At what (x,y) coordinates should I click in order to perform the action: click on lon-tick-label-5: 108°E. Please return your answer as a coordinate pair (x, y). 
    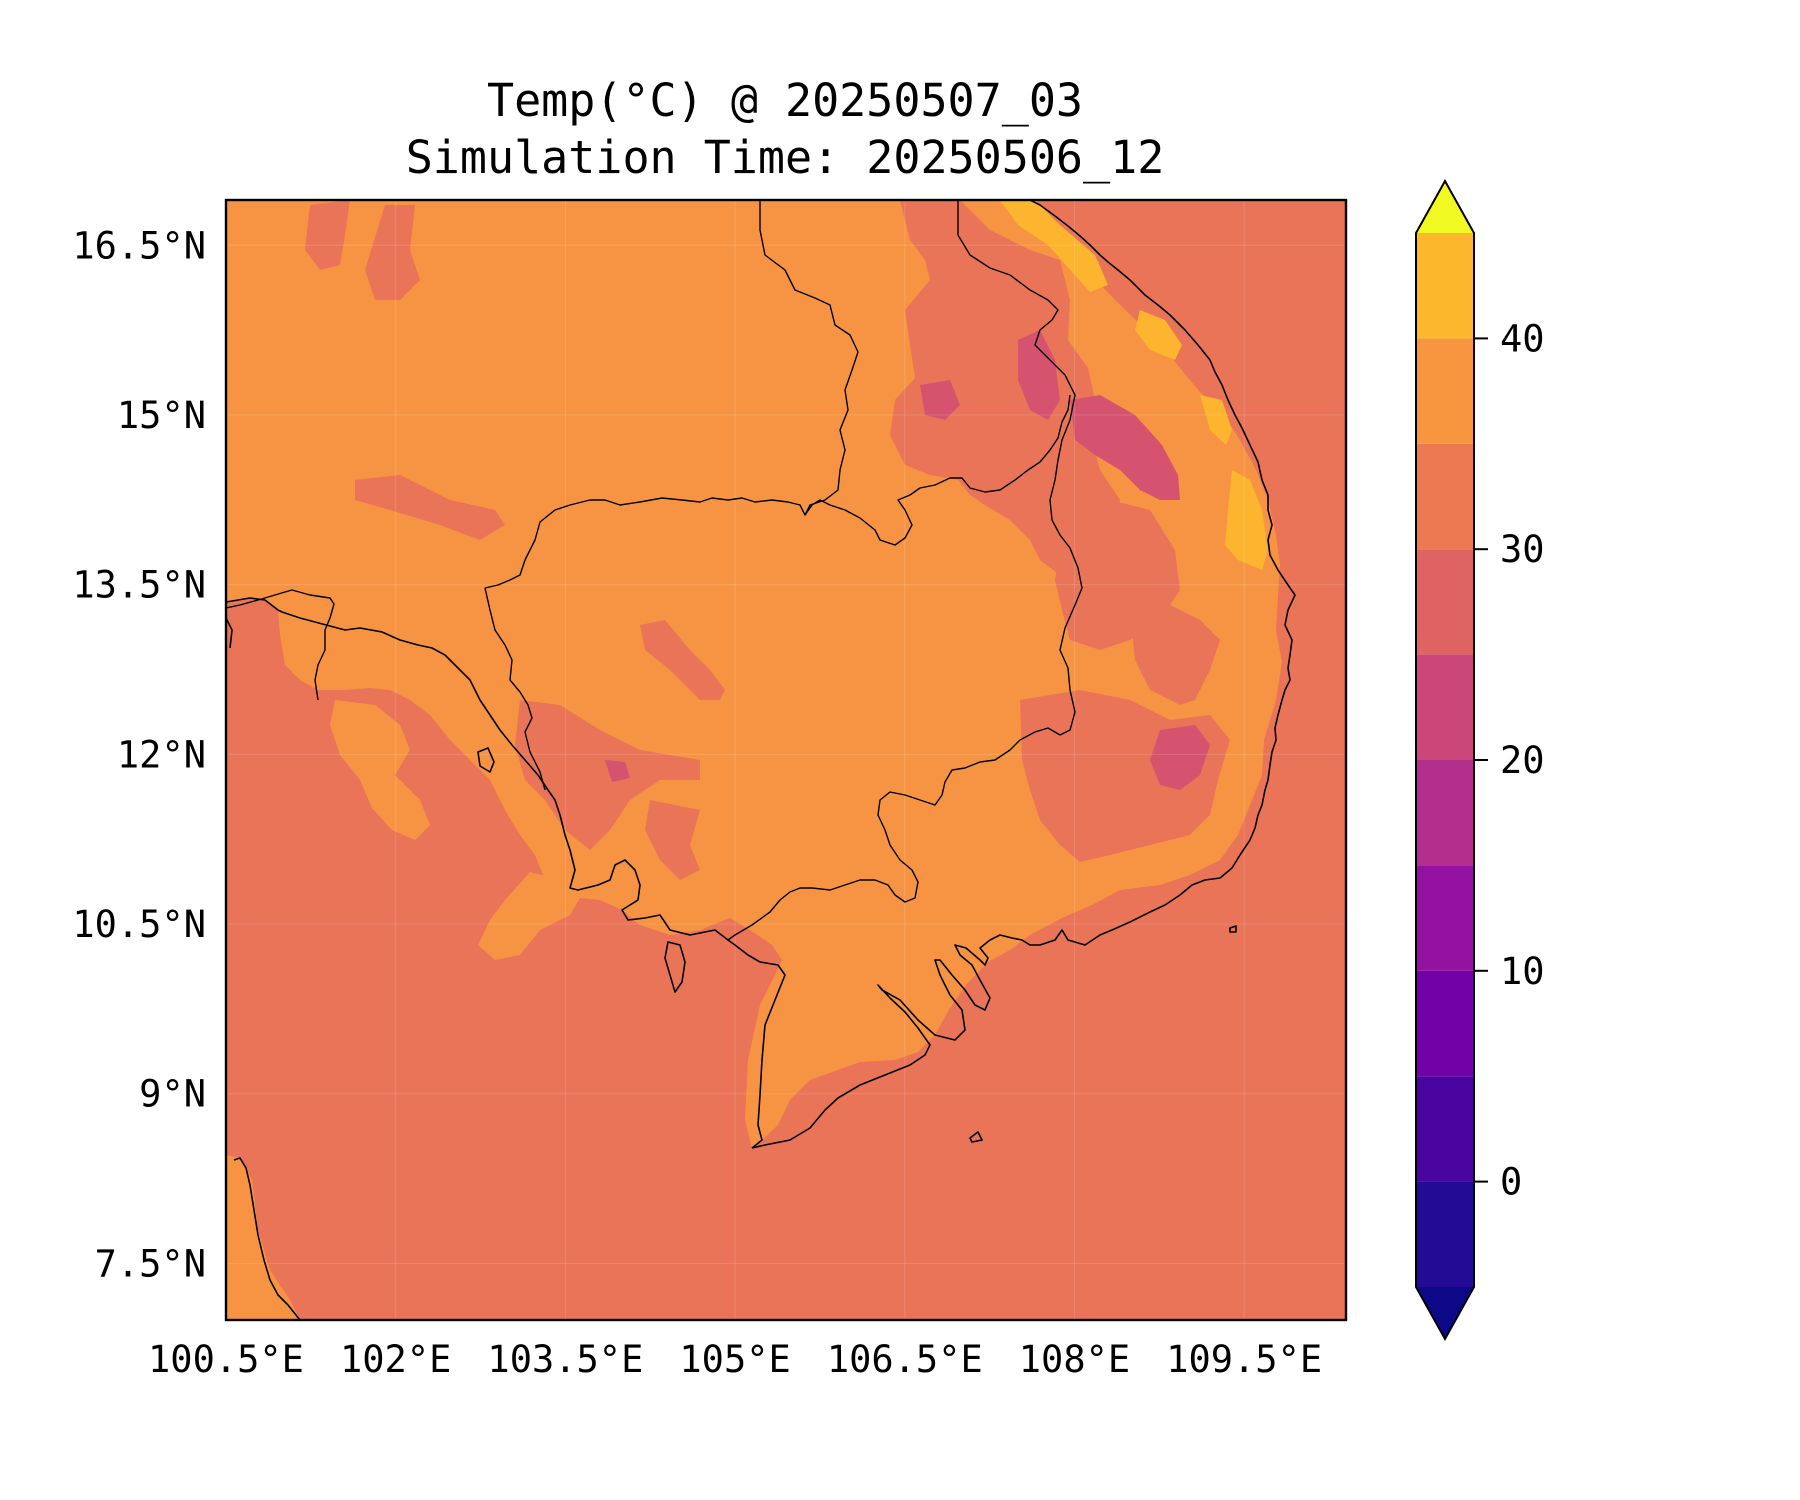
    Looking at the image, I should click on (1074, 1359).